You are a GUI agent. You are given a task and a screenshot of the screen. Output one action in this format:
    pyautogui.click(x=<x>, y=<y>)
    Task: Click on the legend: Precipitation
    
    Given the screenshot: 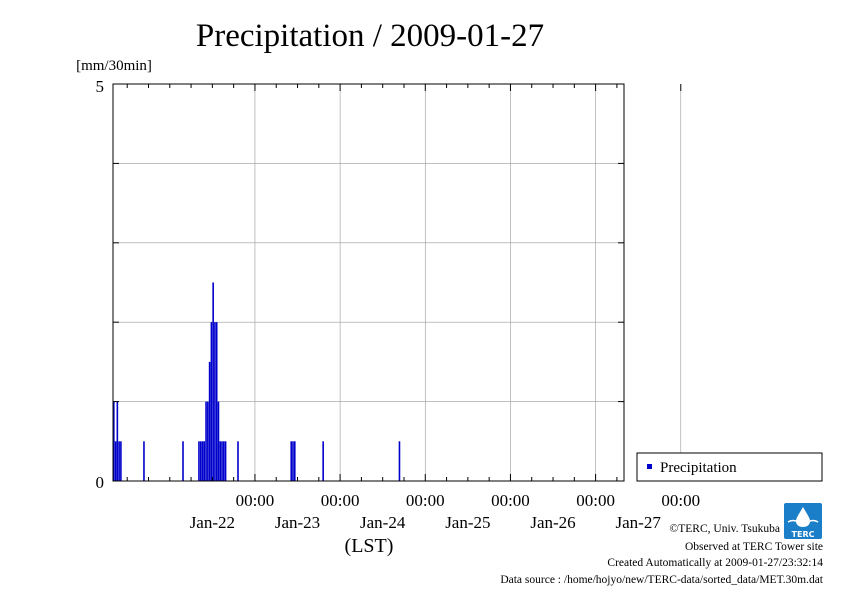 What is the action you would take?
    pyautogui.click(x=729, y=467)
    